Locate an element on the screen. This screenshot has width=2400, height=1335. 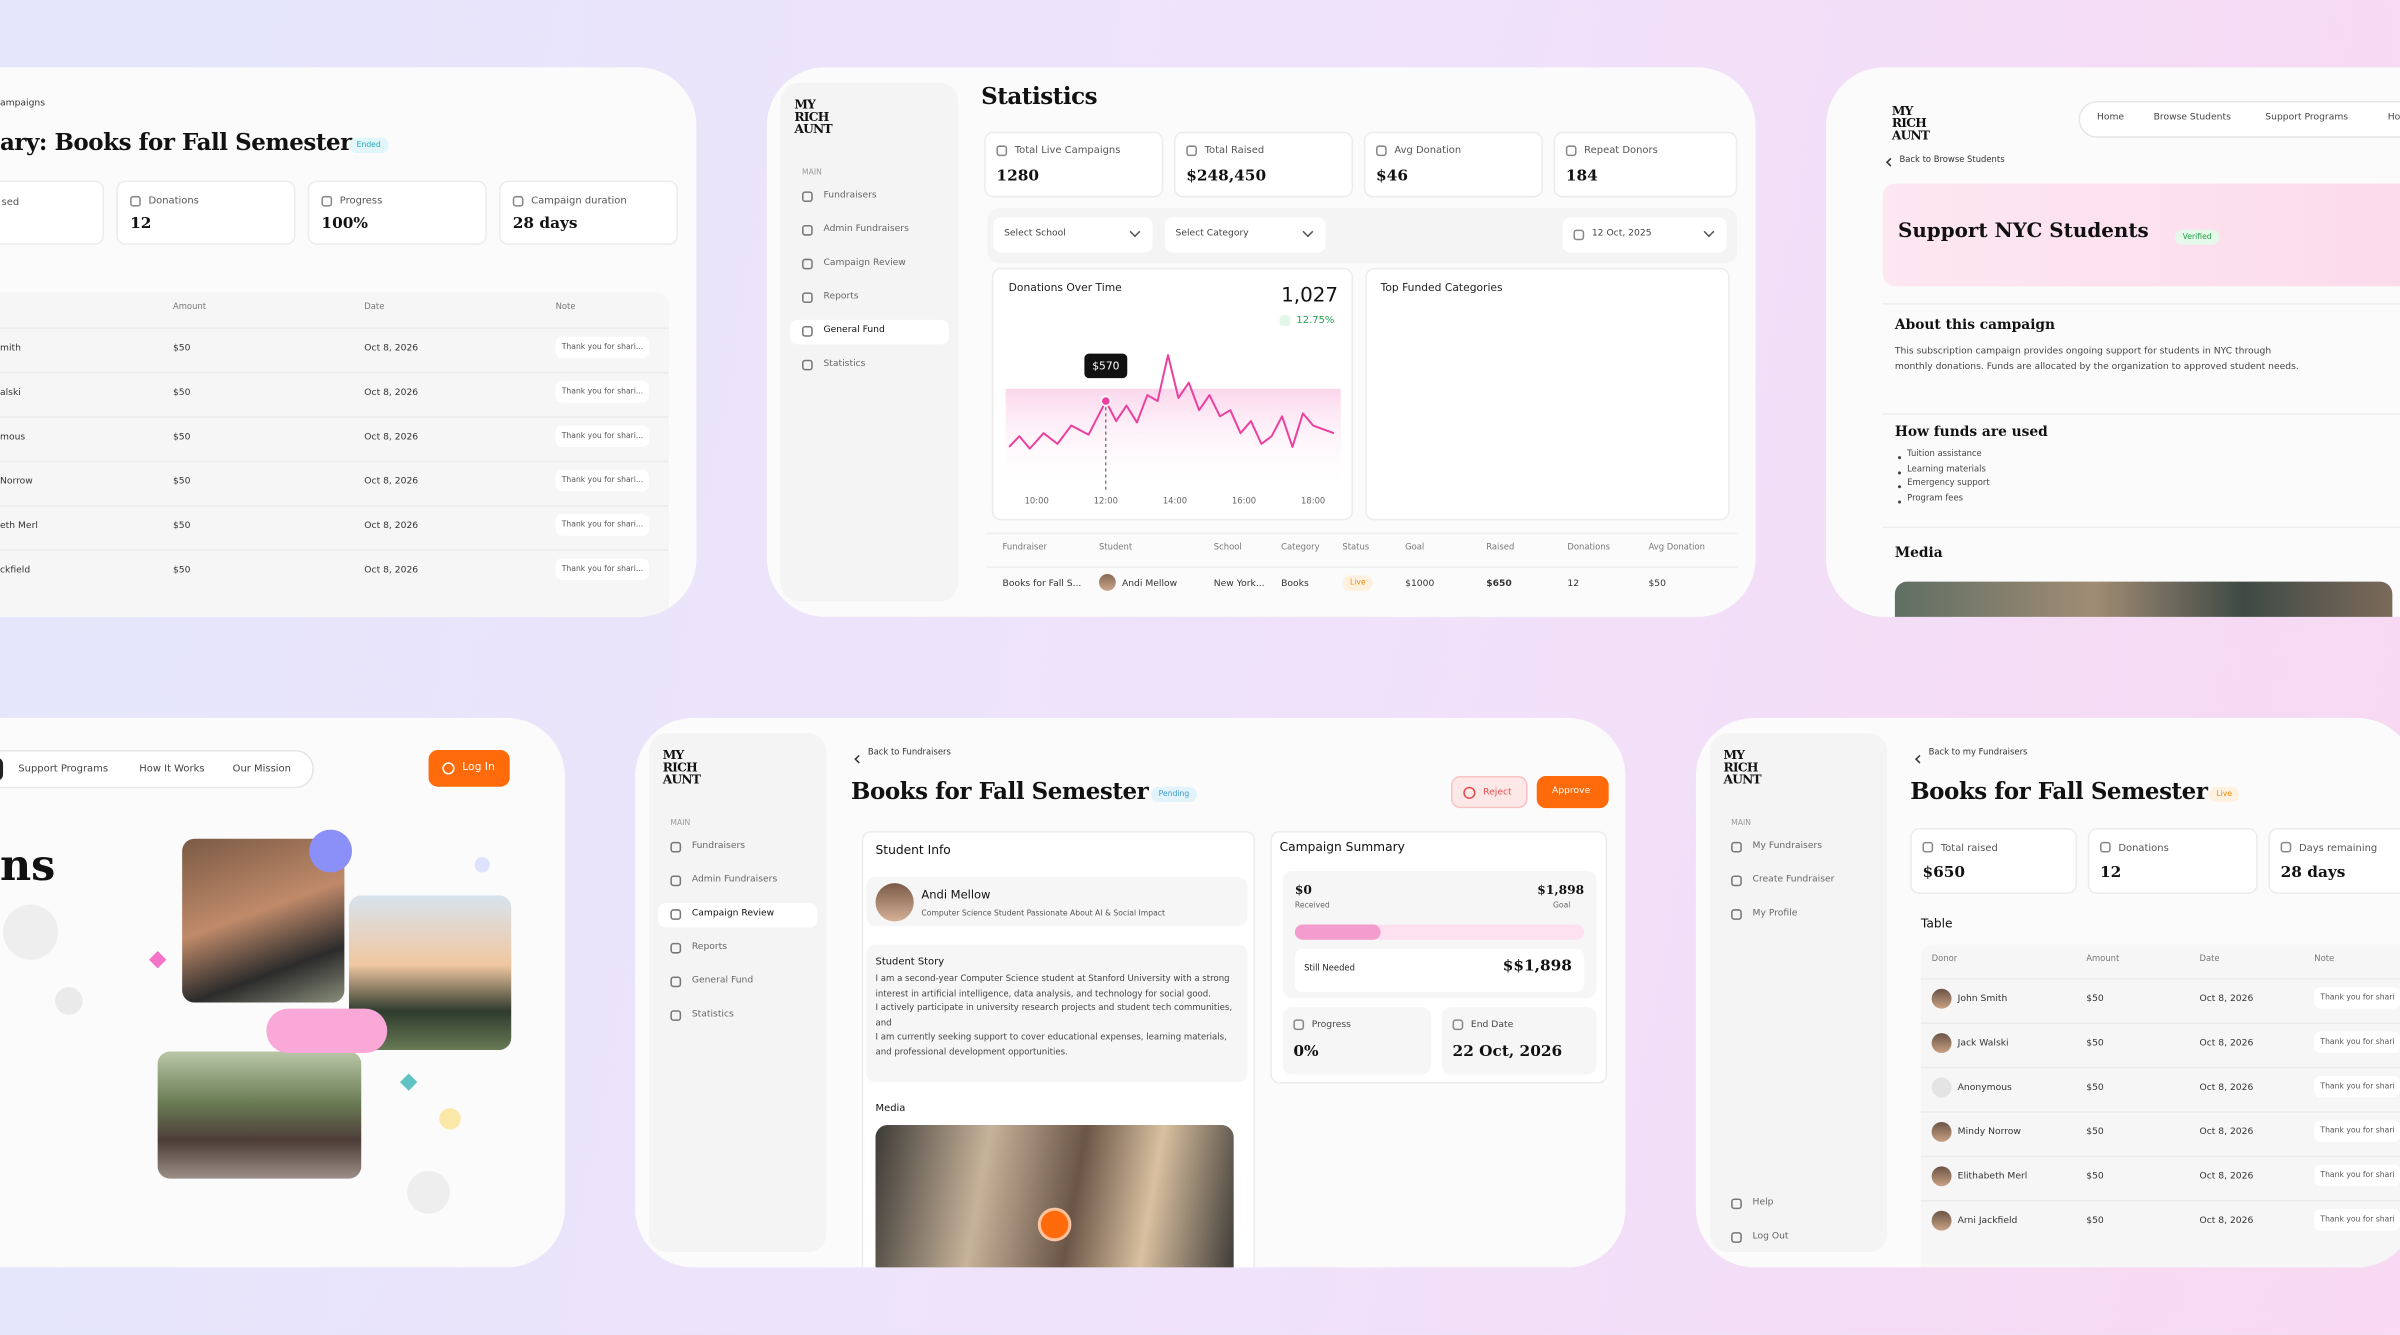
received-value: $0 is located at coordinates (1303, 889).